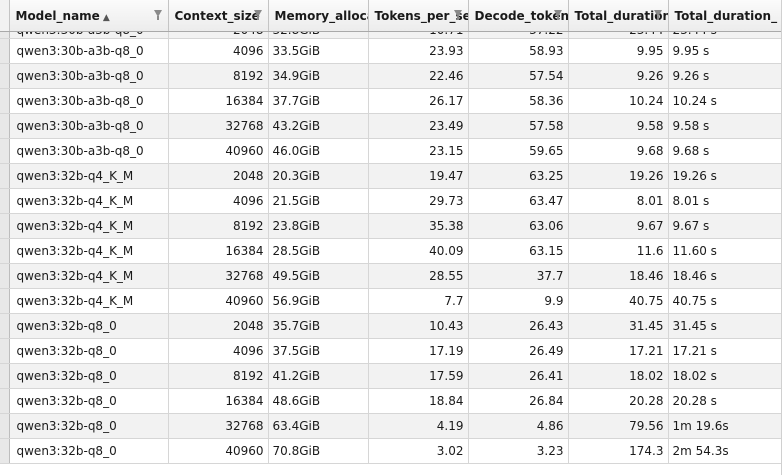  What do you see at coordinates (618, 326) in the screenshot?
I see `cell-total-duration: 31.45` at bounding box center [618, 326].